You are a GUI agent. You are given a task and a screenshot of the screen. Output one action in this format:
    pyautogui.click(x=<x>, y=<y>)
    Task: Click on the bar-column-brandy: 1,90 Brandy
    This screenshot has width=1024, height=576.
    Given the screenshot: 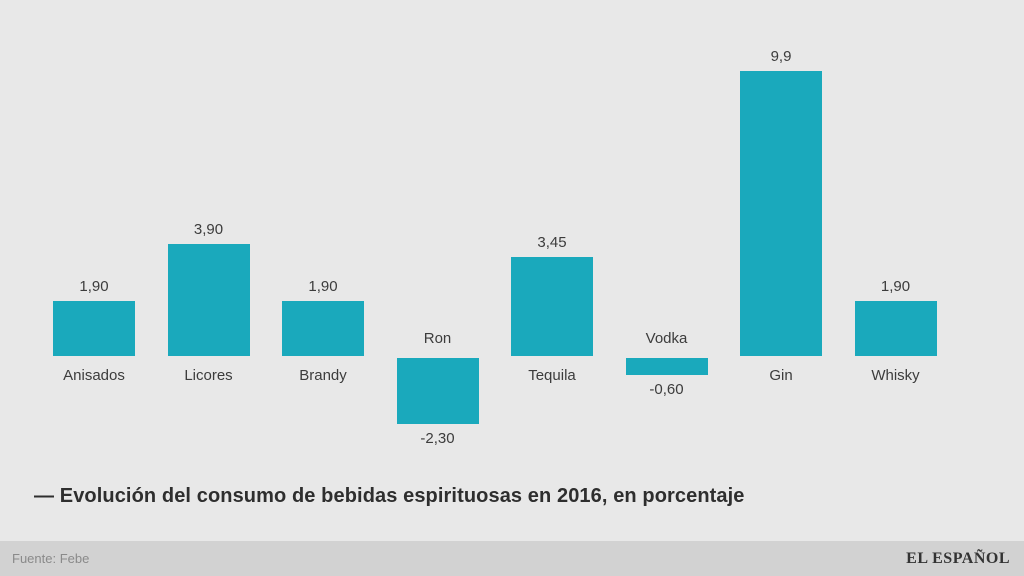 What is the action you would take?
    pyautogui.click(x=323, y=230)
    